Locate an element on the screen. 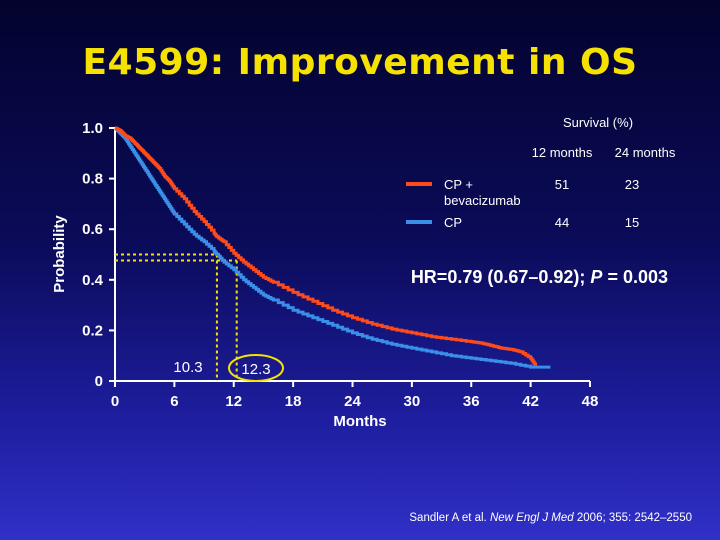 This screenshot has width=720, height=540. median-label-cp: 10.3 is located at coordinates (187, 367).